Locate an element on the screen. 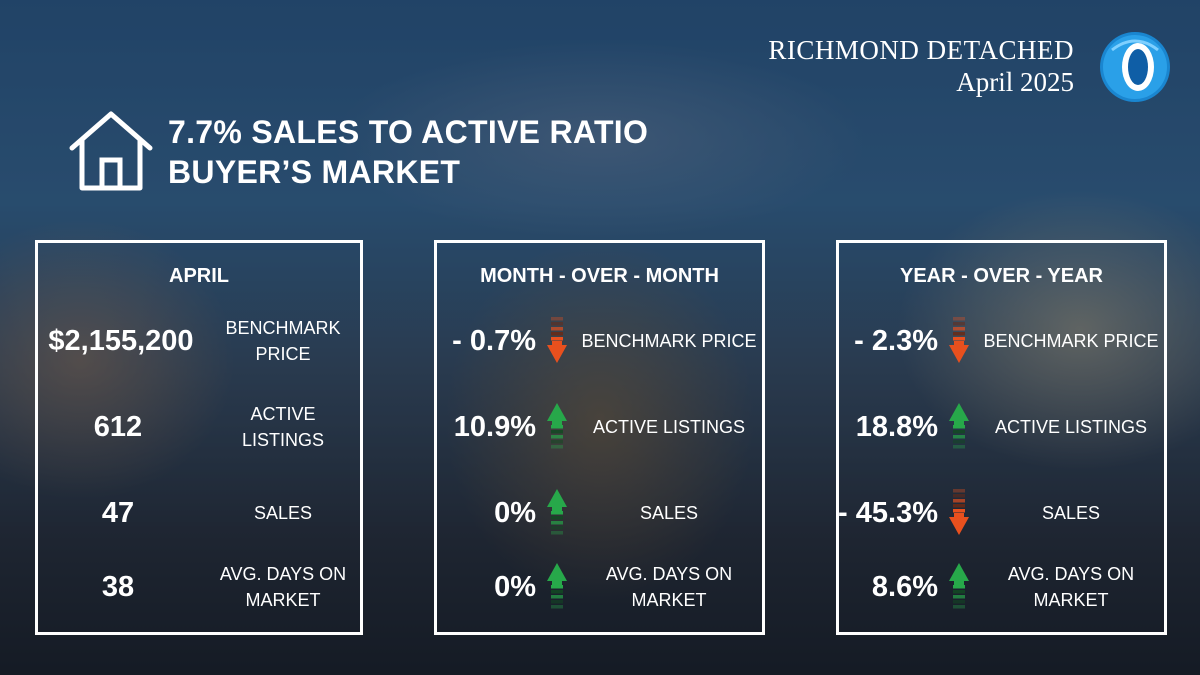 The height and width of the screenshot is (675, 1200). brand-date: April 2025 is located at coordinates (1015, 82).